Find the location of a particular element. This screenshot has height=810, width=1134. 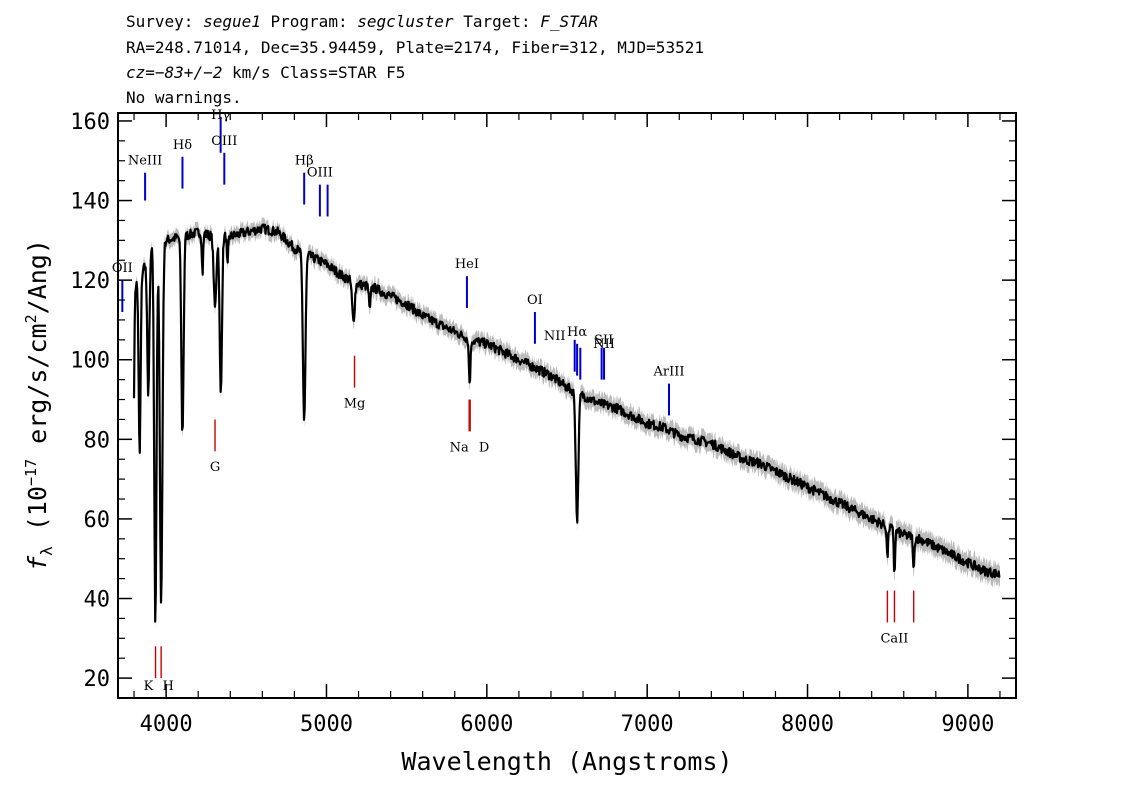

program-value: segcluster is located at coordinates (405, 21).